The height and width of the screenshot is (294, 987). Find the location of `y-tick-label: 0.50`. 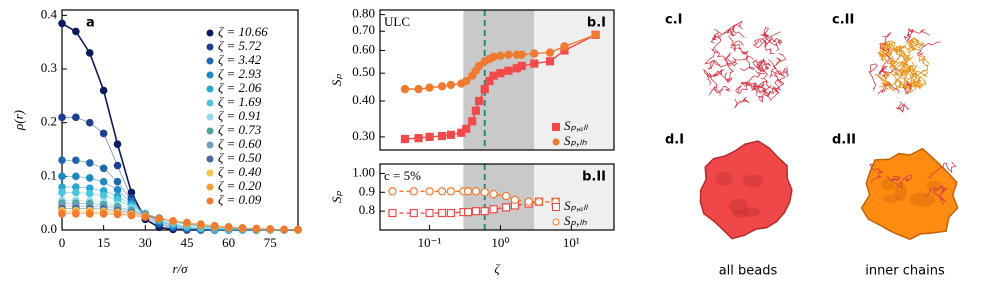

y-tick-label: 0.50 is located at coordinates (363, 71).